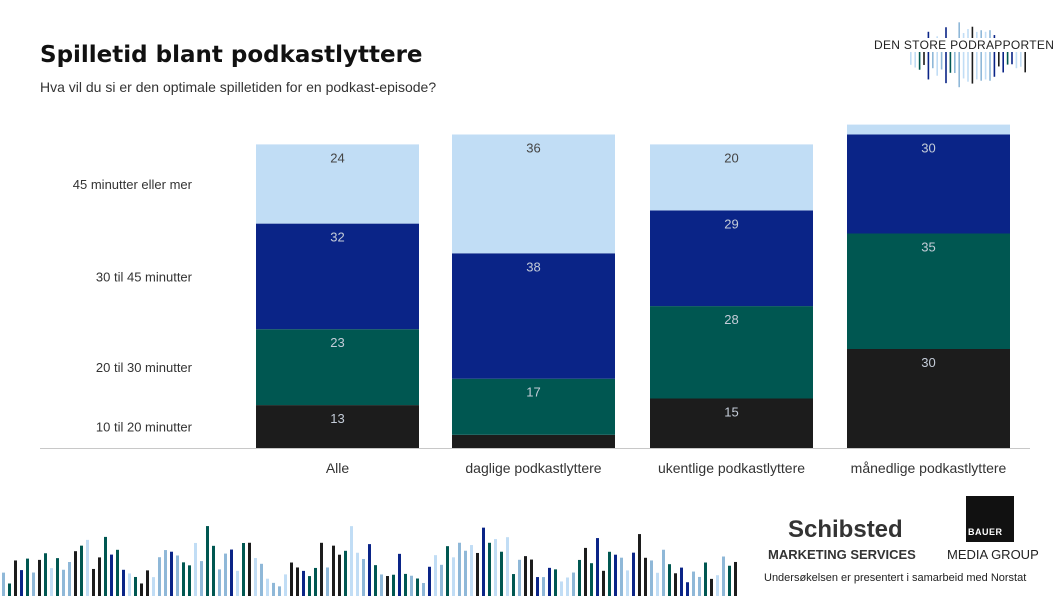  What do you see at coordinates (144, 367) in the screenshot?
I see `legend-label: 20 til 30 minutter` at bounding box center [144, 367].